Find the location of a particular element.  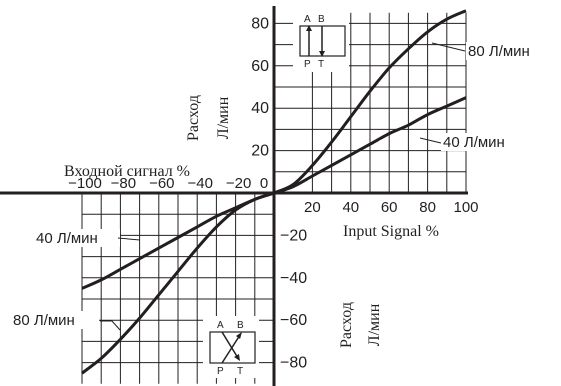

valve-symbol-crossed: A B P T is located at coordinates (231, 347).